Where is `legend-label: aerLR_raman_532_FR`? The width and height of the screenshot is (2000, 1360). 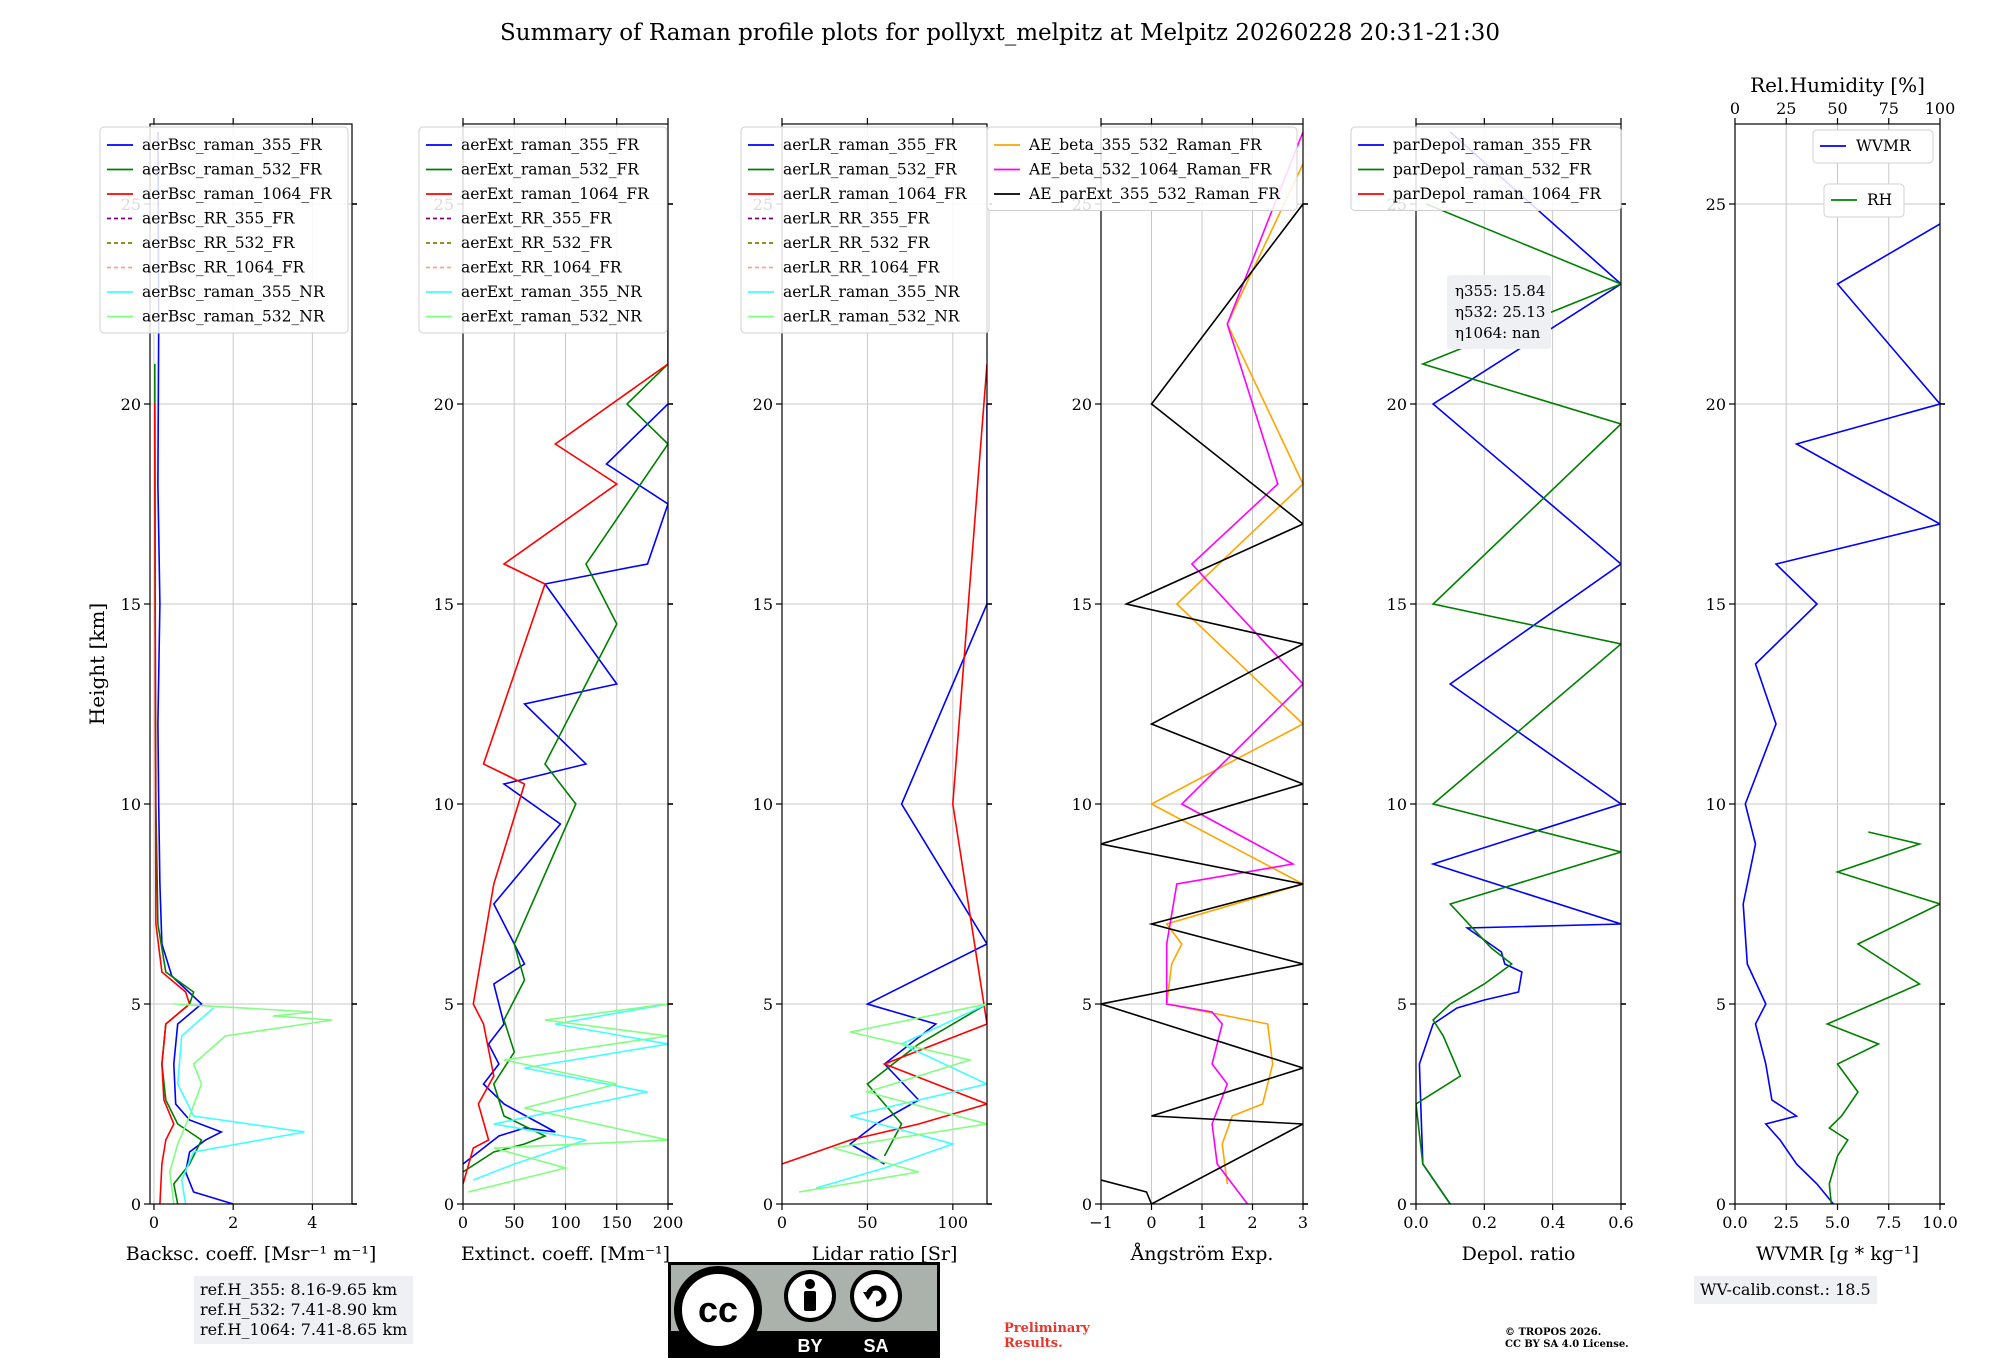
legend-label: aerLR_raman_532_FR is located at coordinates (870, 170).